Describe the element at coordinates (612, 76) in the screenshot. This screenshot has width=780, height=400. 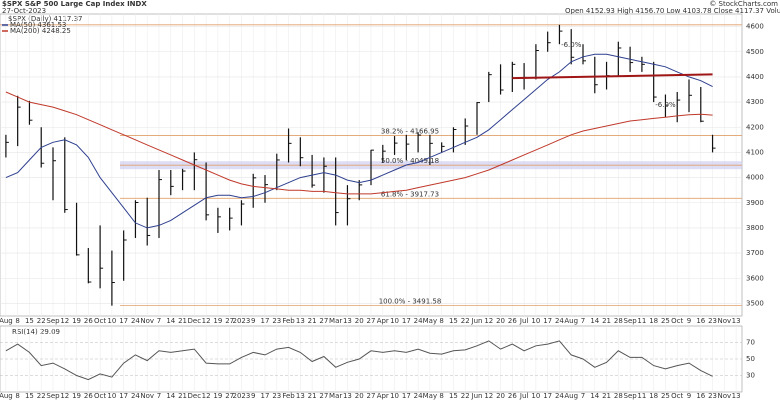
I see `neckline` at that location.